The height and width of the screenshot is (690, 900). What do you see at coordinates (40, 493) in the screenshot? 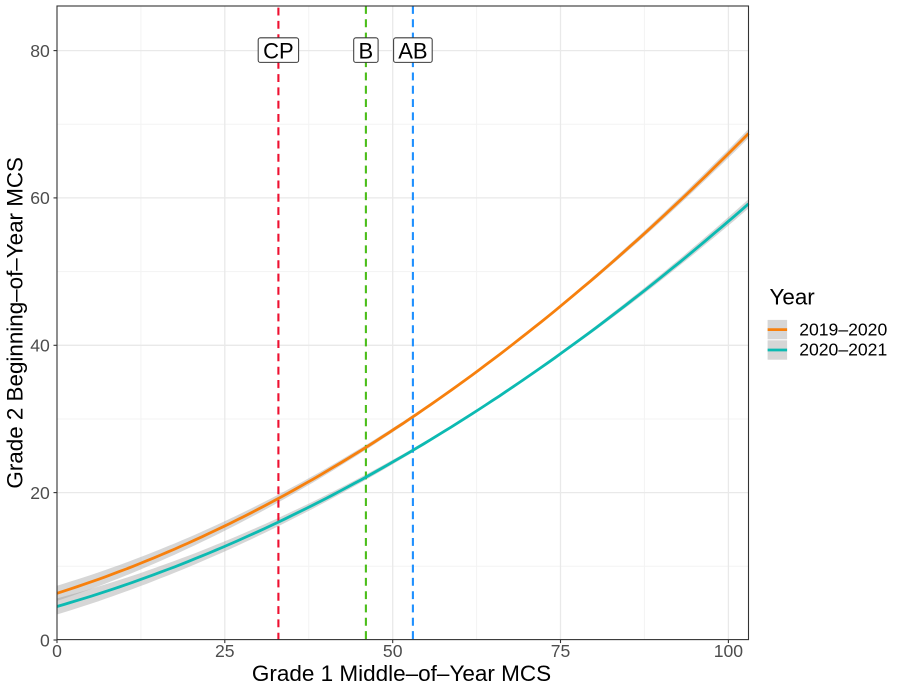
I see `svg-text: 20` at bounding box center [40, 493].